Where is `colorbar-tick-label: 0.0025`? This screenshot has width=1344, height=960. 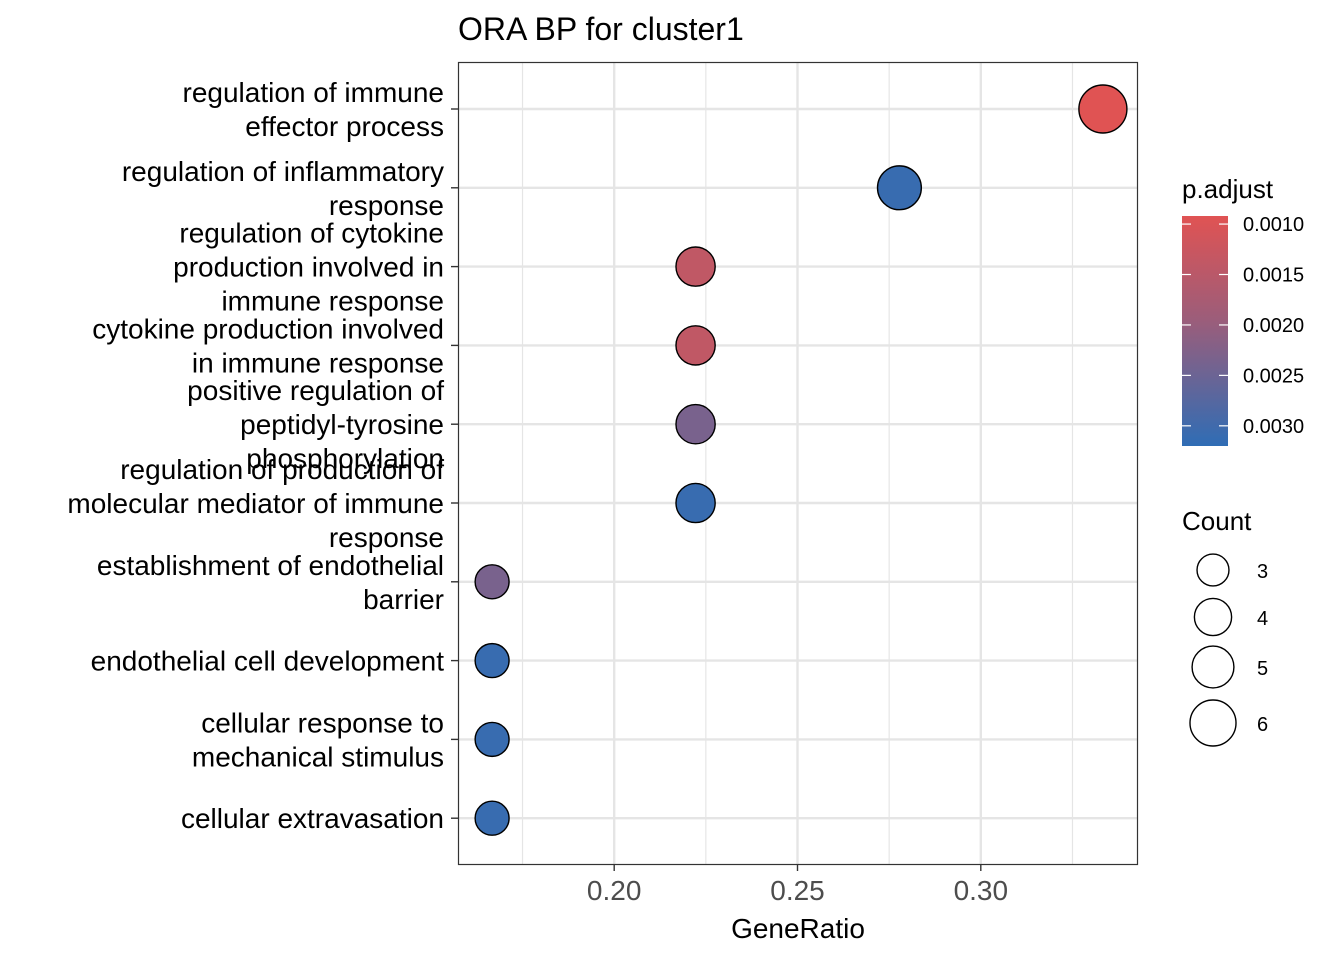 colorbar-tick-label: 0.0025 is located at coordinates (1273, 376).